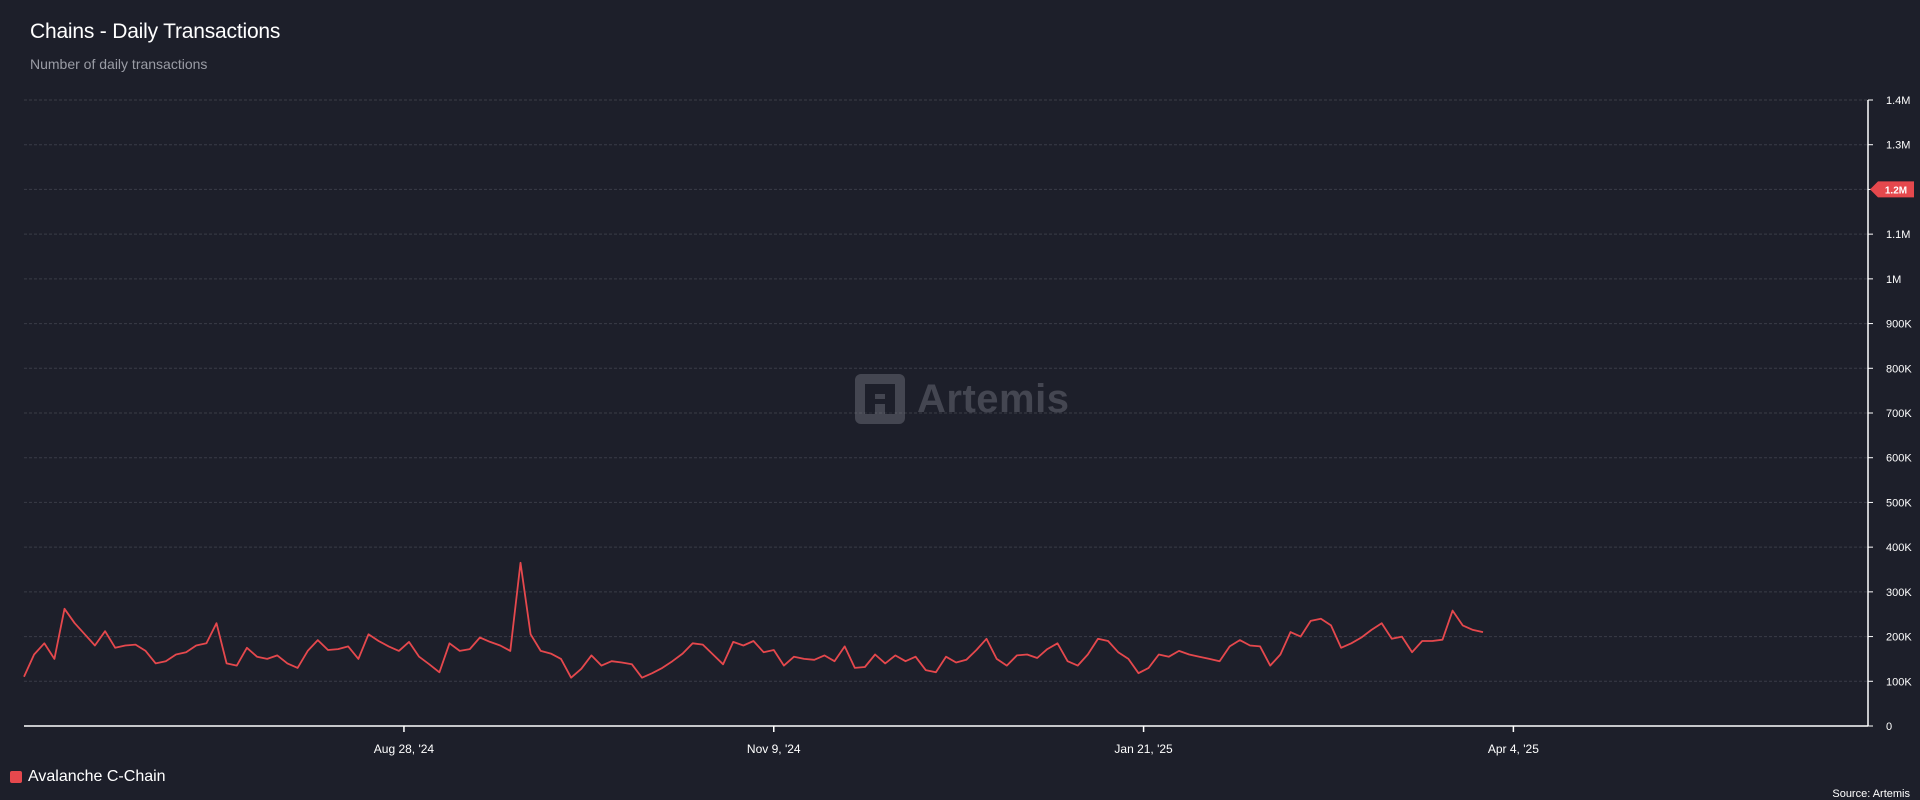  I want to click on series-line, so click(753, 620).